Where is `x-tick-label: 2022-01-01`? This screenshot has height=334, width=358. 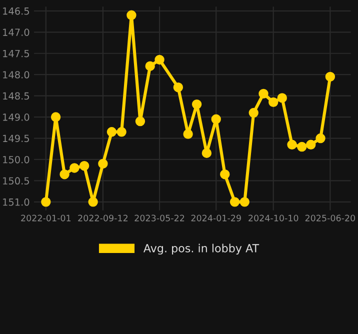
x-tick-label: 2022-01-01 is located at coordinates (46, 218).